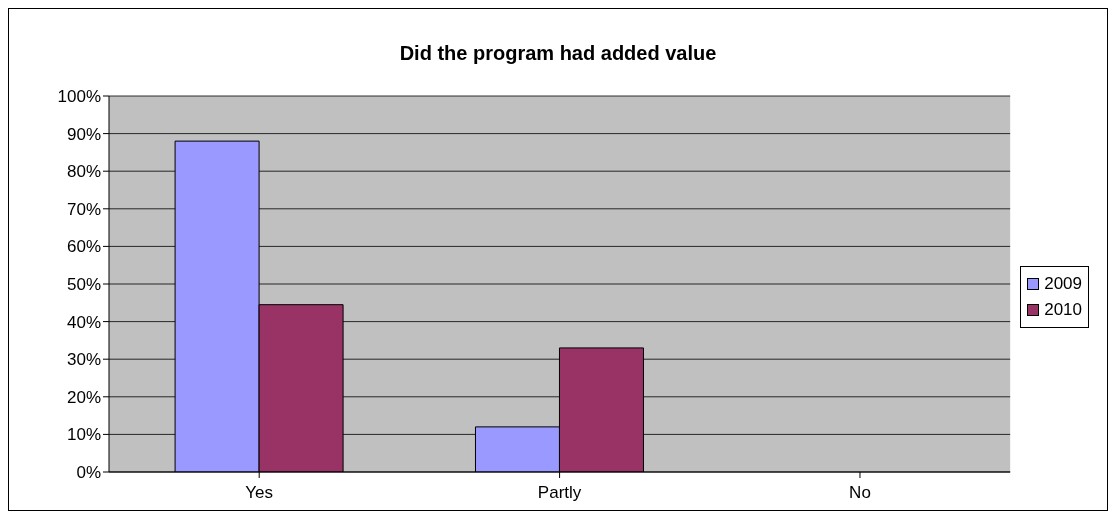  What do you see at coordinates (83, 322) in the screenshot?
I see `y-tick-label: 40%` at bounding box center [83, 322].